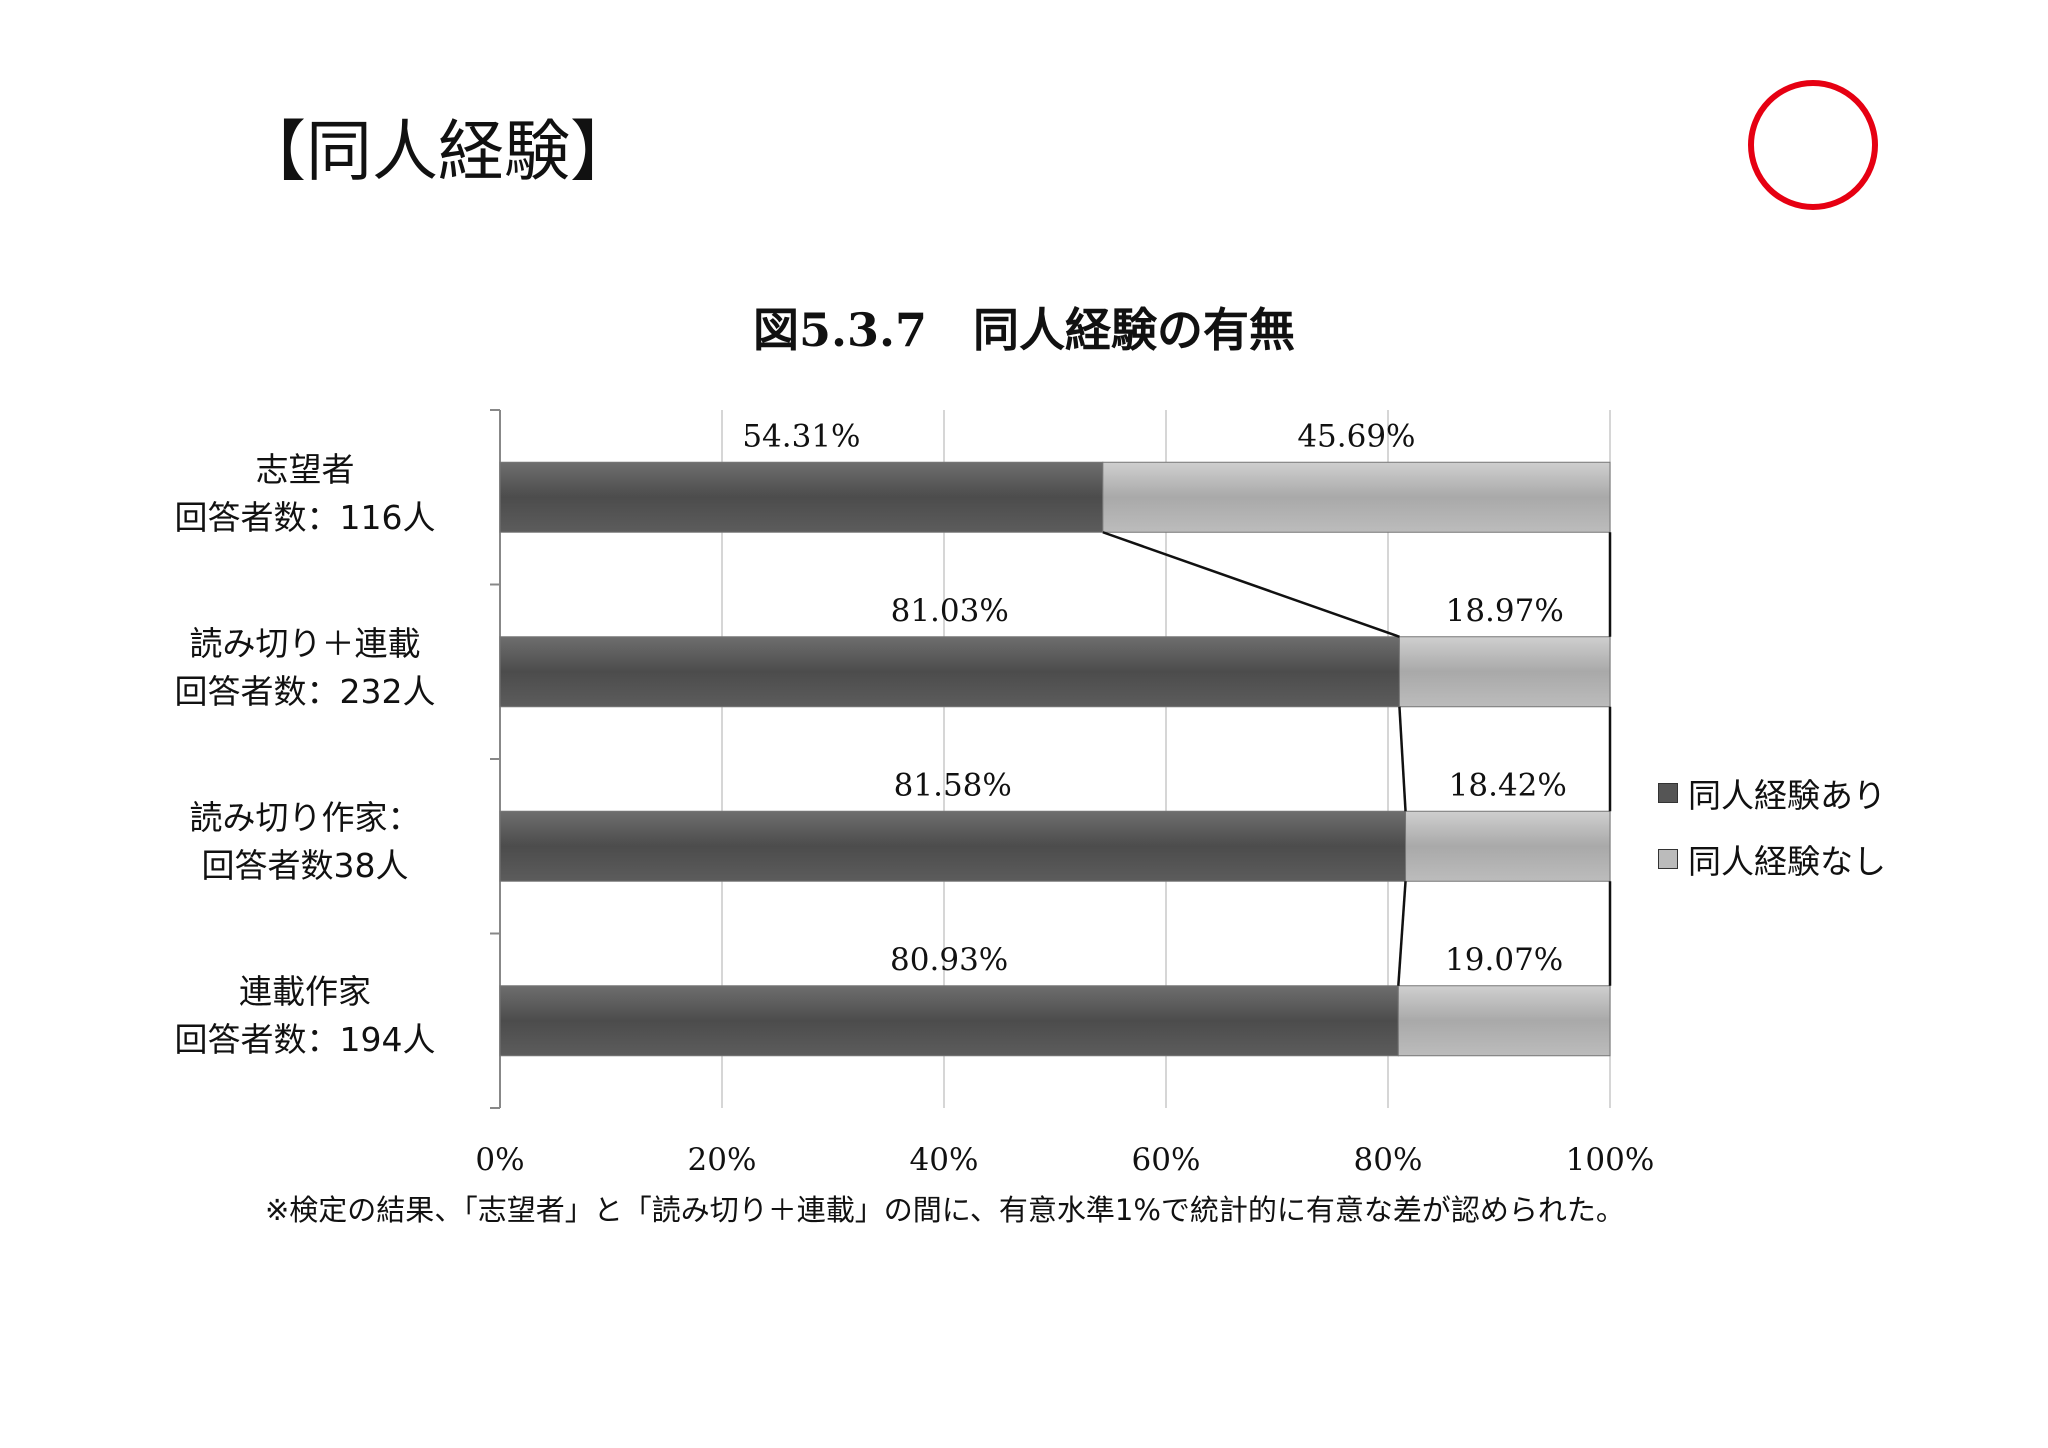  I want to click on x-tick-label: 100%, so click(1610, 1160).